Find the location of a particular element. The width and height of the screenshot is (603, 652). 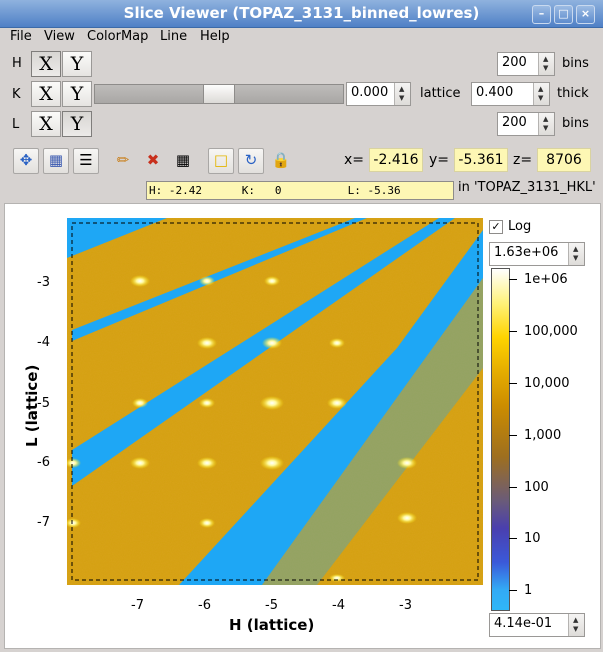

x-tick: -4 is located at coordinates (338, 605).